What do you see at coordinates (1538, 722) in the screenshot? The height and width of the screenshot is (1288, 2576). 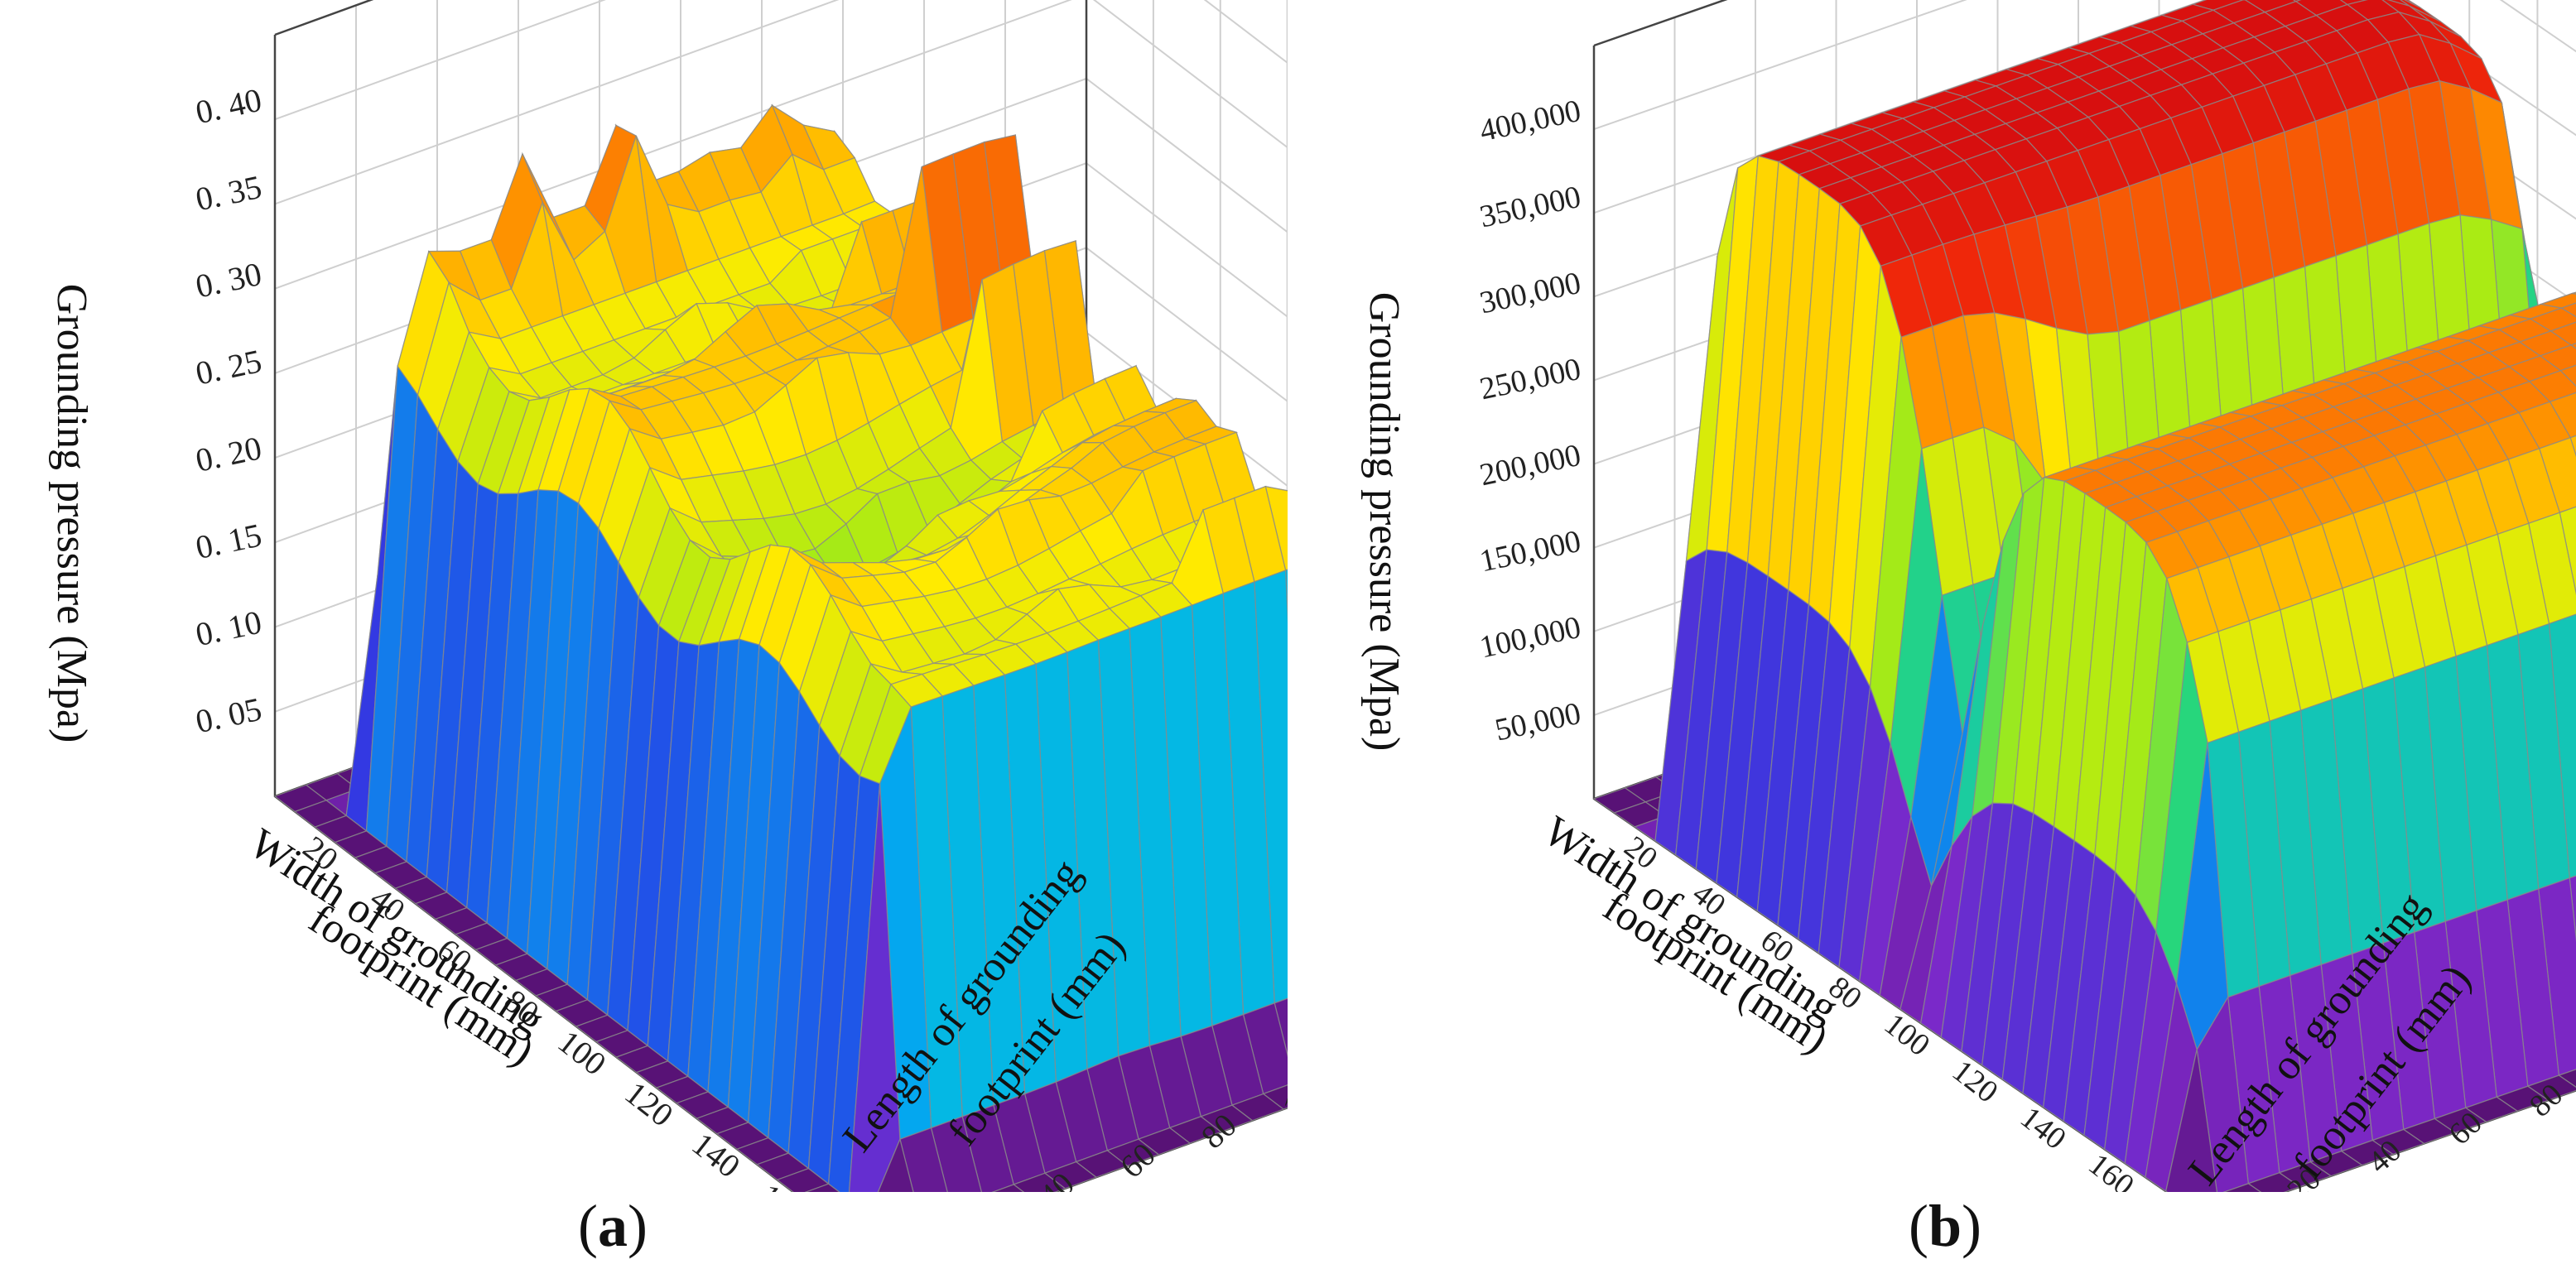 I see `z-tick-label: 50,000` at bounding box center [1538, 722].